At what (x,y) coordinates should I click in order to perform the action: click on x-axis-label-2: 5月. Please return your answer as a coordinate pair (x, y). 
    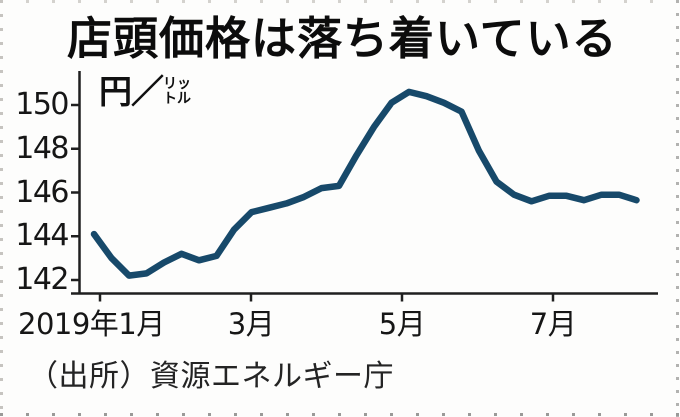
    Looking at the image, I should click on (402, 324).